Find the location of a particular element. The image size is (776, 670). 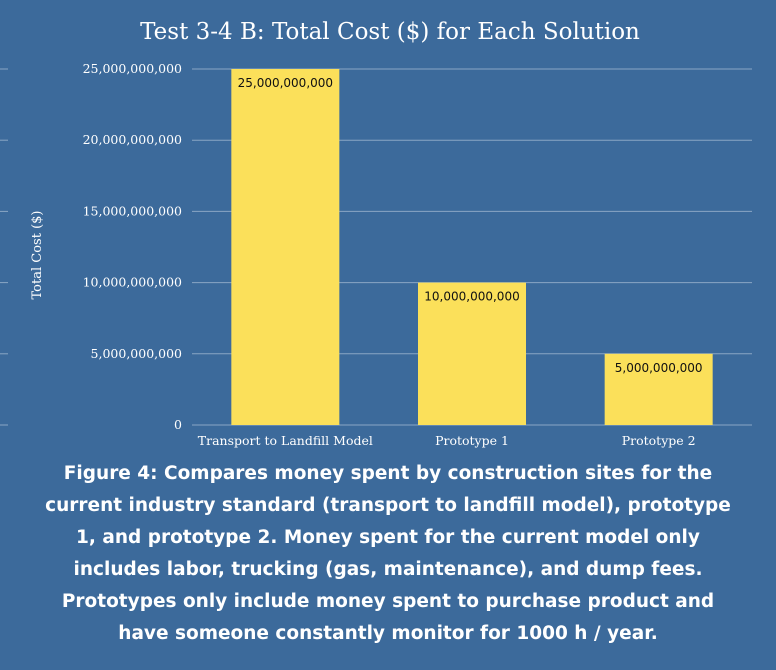

y-tick-label: 15,000,000,000 is located at coordinates (132, 210).